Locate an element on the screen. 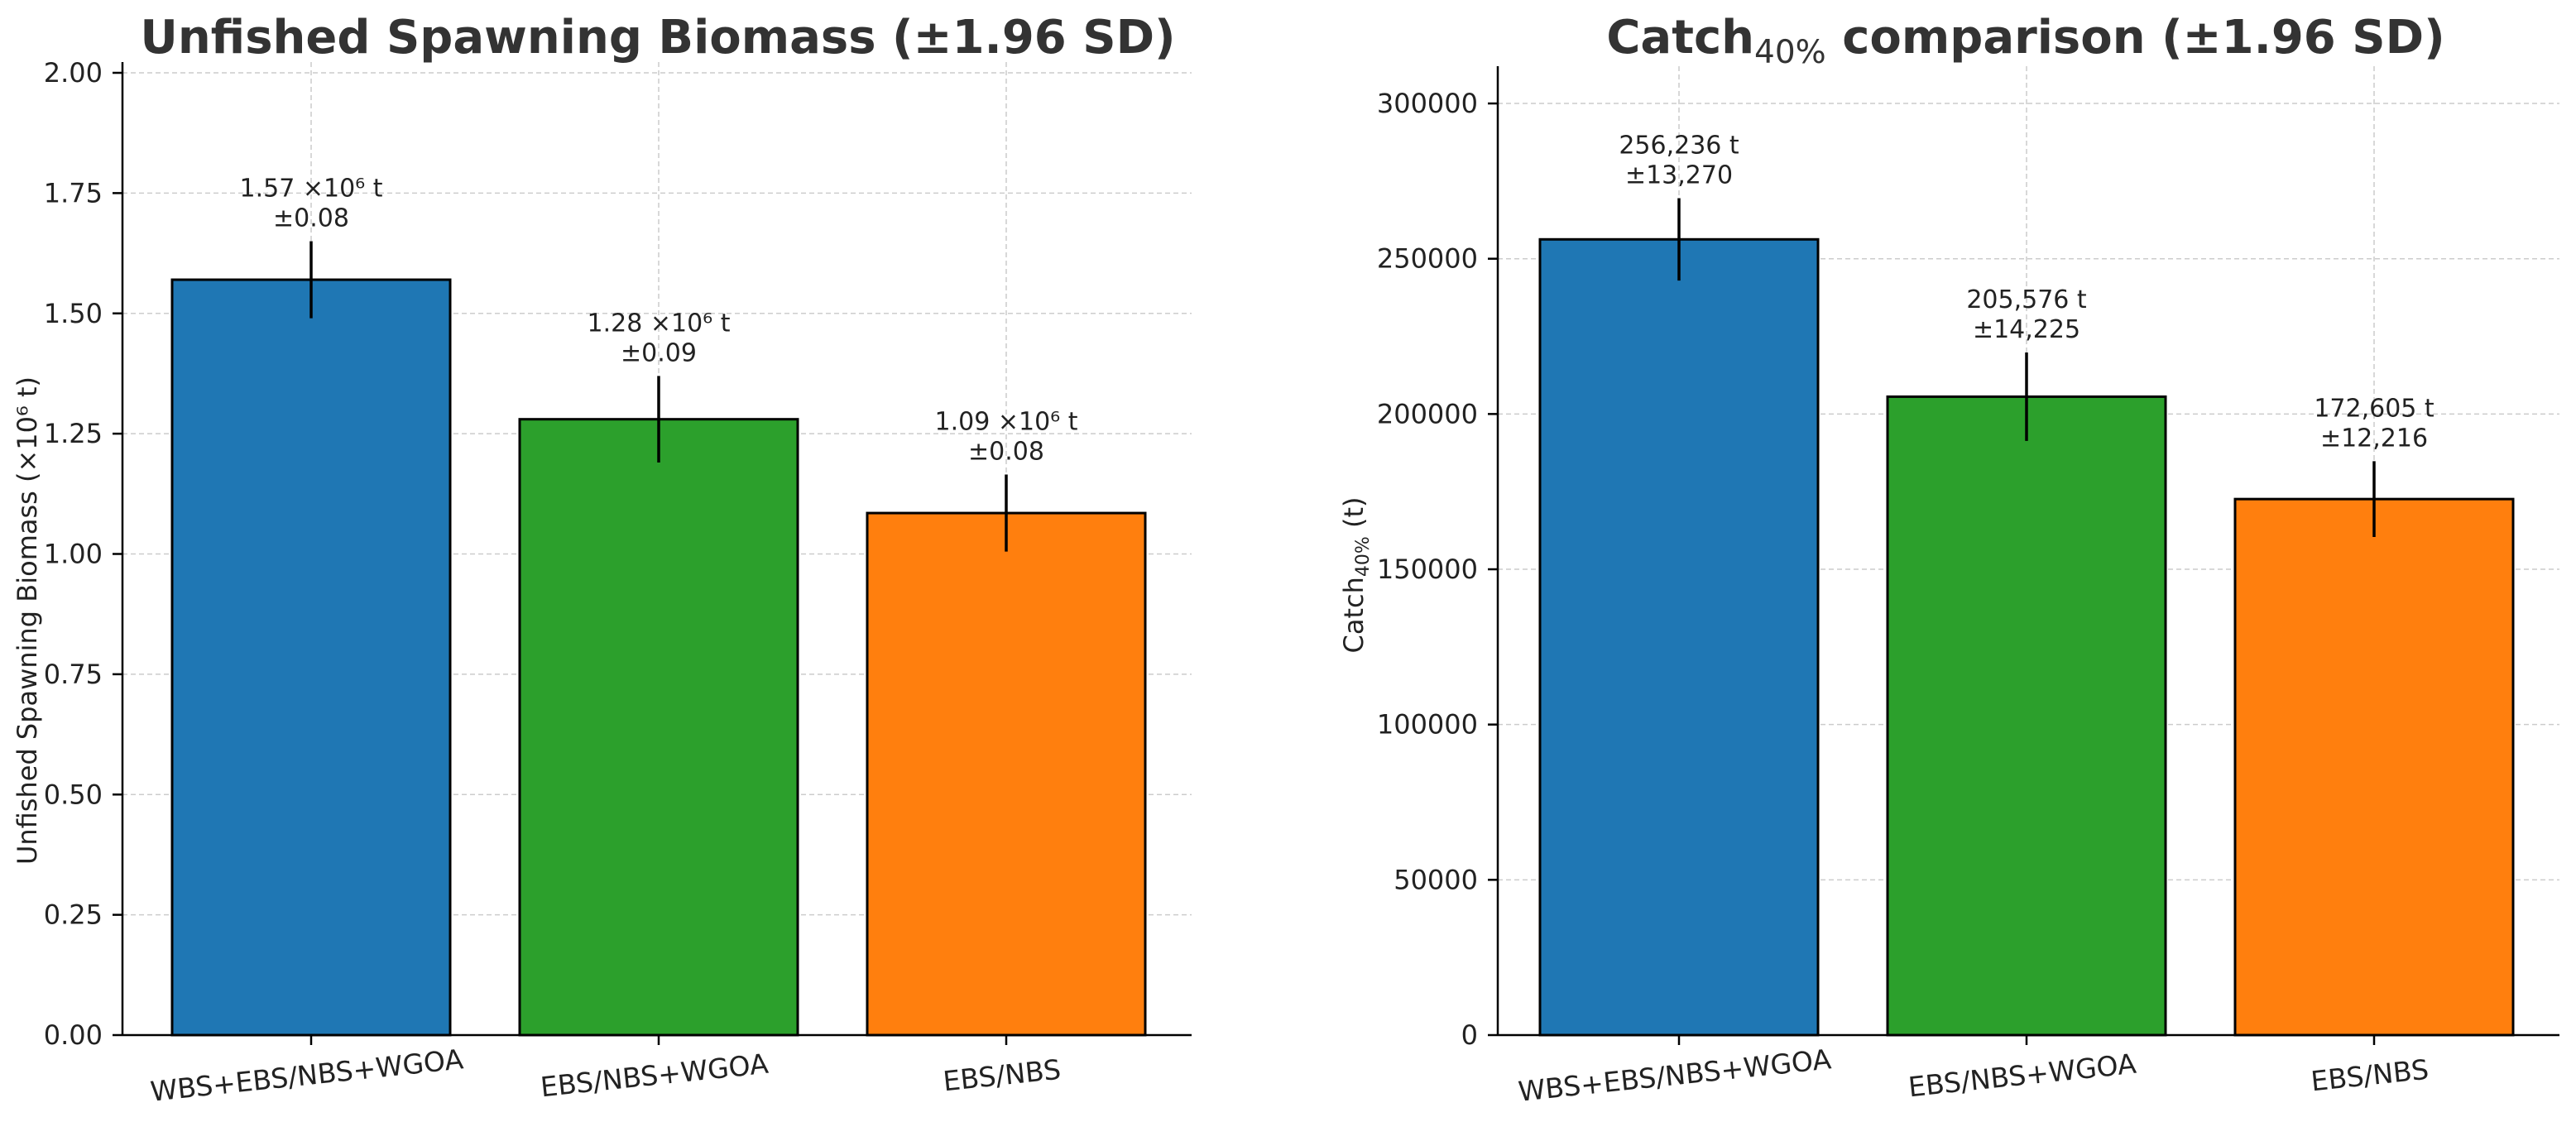 Image resolution: width=2576 pixels, height=1141 pixels. catch-error-label: ±14,225 is located at coordinates (2027, 329).